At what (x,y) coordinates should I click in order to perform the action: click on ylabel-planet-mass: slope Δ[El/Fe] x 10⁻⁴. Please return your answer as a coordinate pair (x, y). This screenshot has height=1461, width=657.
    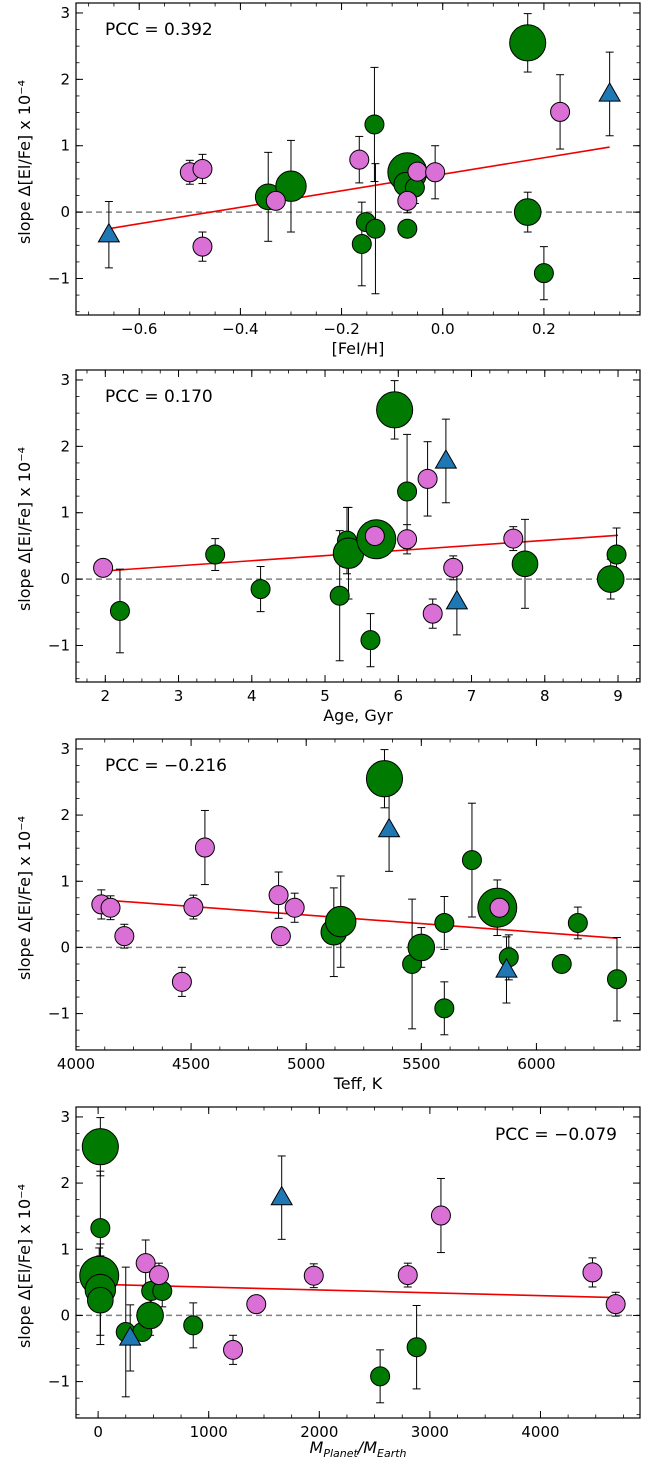
    Looking at the image, I should click on (24, 1266).